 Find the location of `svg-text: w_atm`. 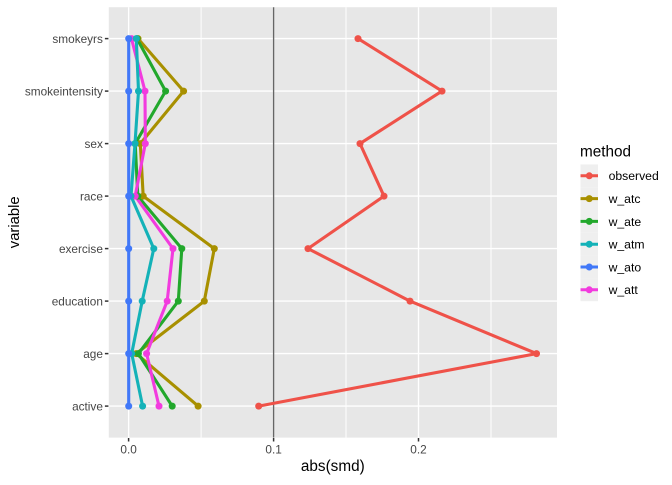

svg-text: w_atm is located at coordinates (626, 245).